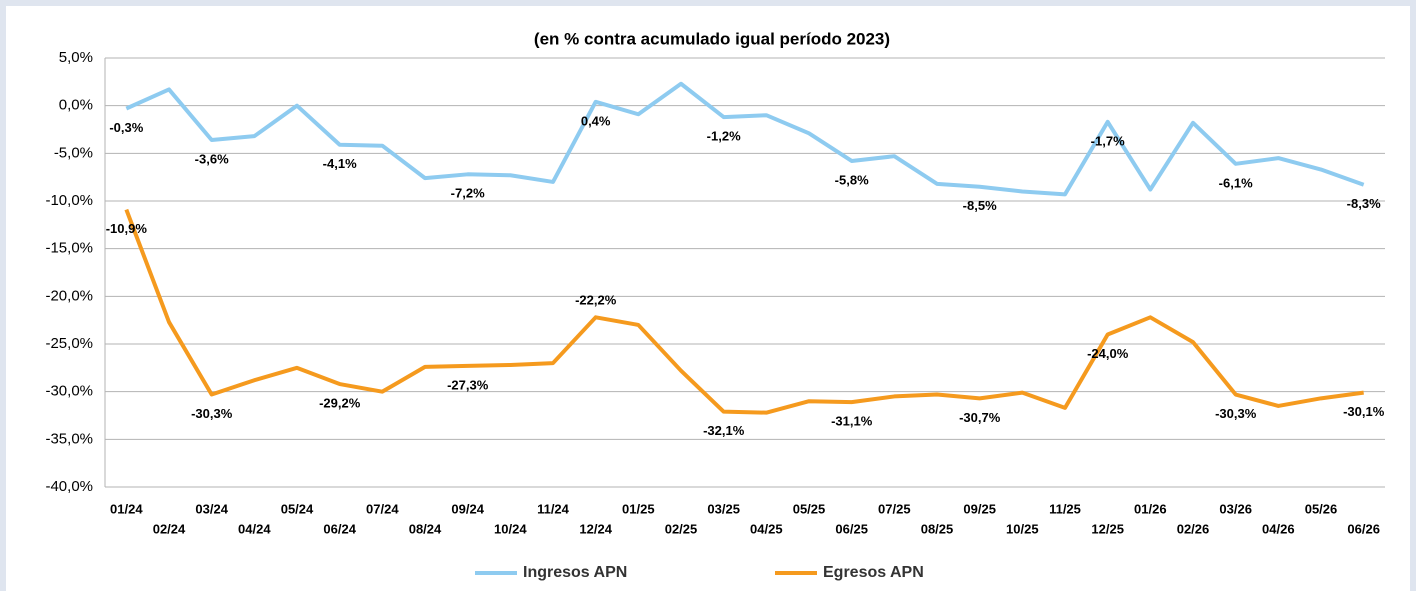 The image size is (1416, 591). Describe the element at coordinates (723, 508) in the screenshot. I see `x-tick-label: 03/25` at that location.